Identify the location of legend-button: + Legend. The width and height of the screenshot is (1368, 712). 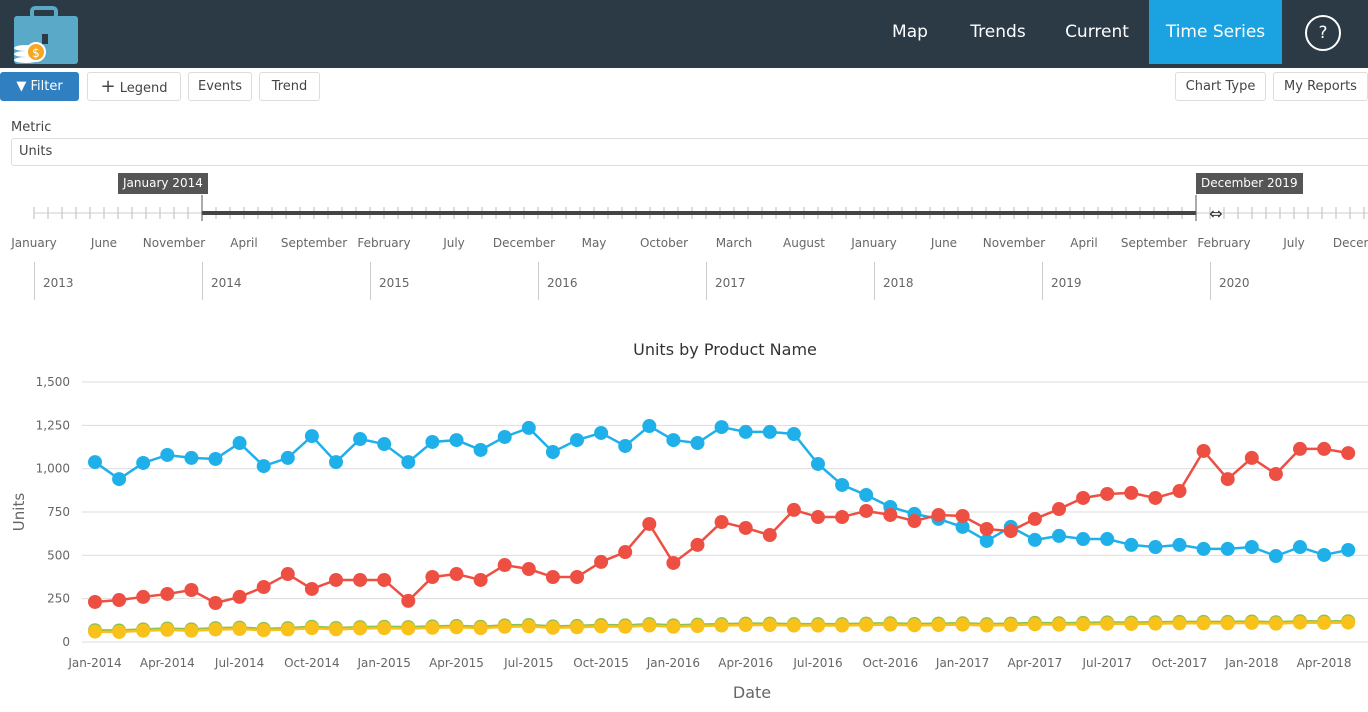
(134, 86).